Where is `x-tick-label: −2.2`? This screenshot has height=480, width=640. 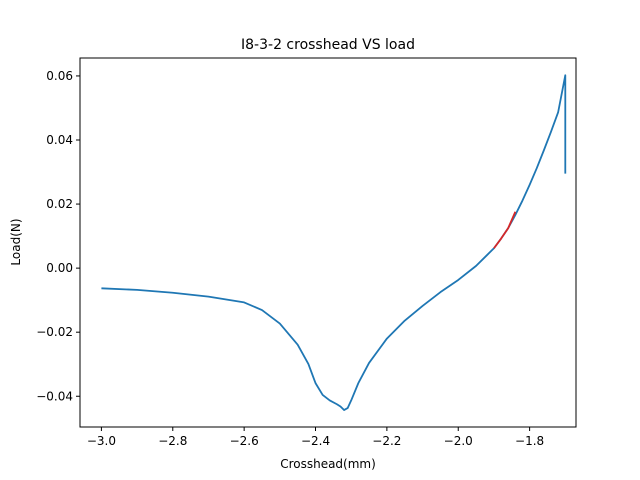
x-tick-label: −2.2 is located at coordinates (386, 441).